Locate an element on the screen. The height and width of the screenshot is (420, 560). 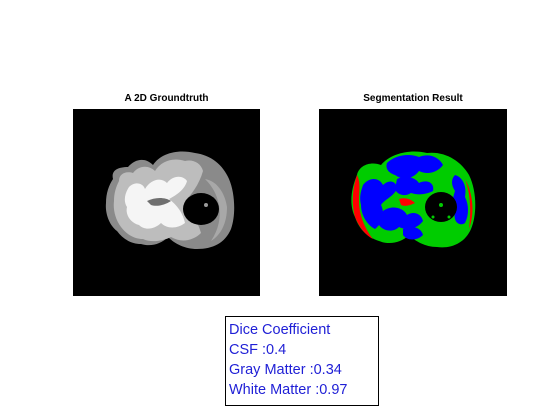
segmentation-csf-mid is located at coordinates (407, 202).